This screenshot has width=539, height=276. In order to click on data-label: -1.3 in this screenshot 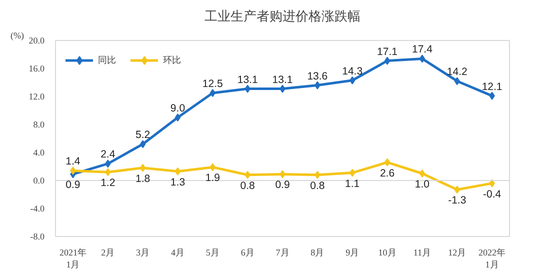, I will do `click(457, 200)`.